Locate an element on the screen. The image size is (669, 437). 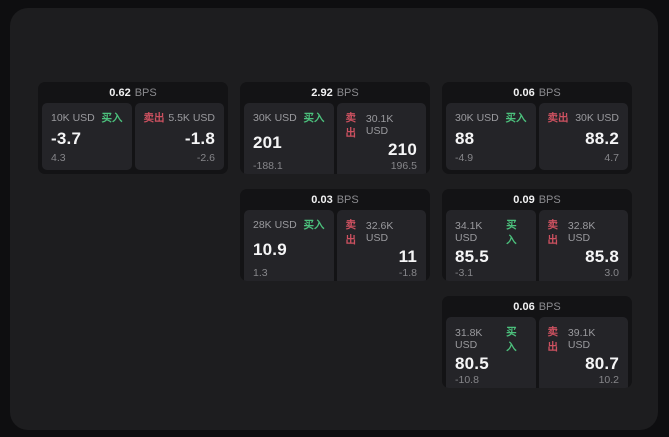
sell-tile: 卖出 32.6K USD 11 -1.8 is located at coordinates (381, 245).